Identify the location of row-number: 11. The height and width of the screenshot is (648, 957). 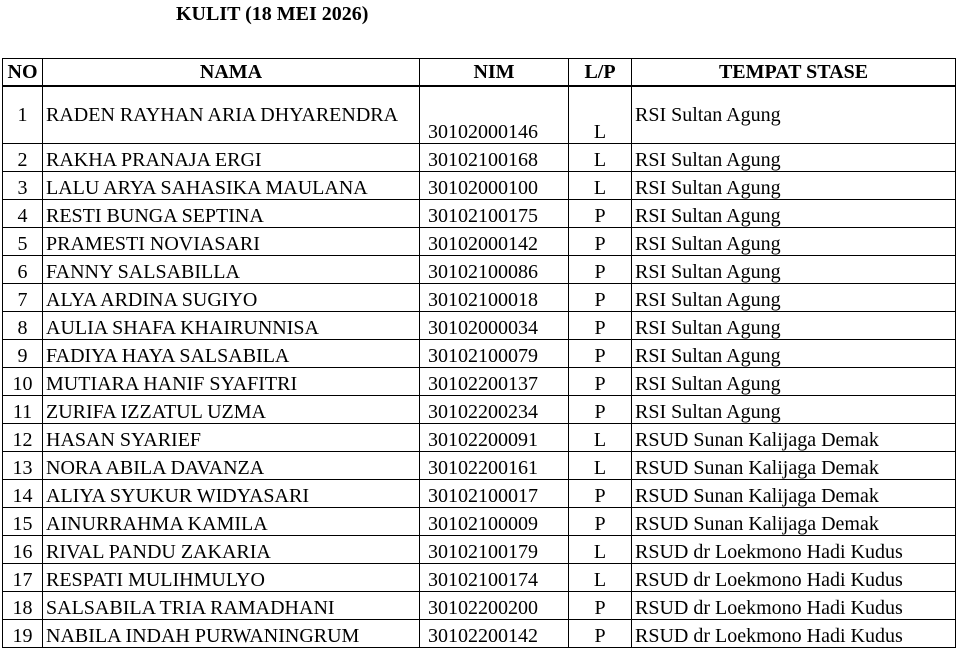
(22, 409).